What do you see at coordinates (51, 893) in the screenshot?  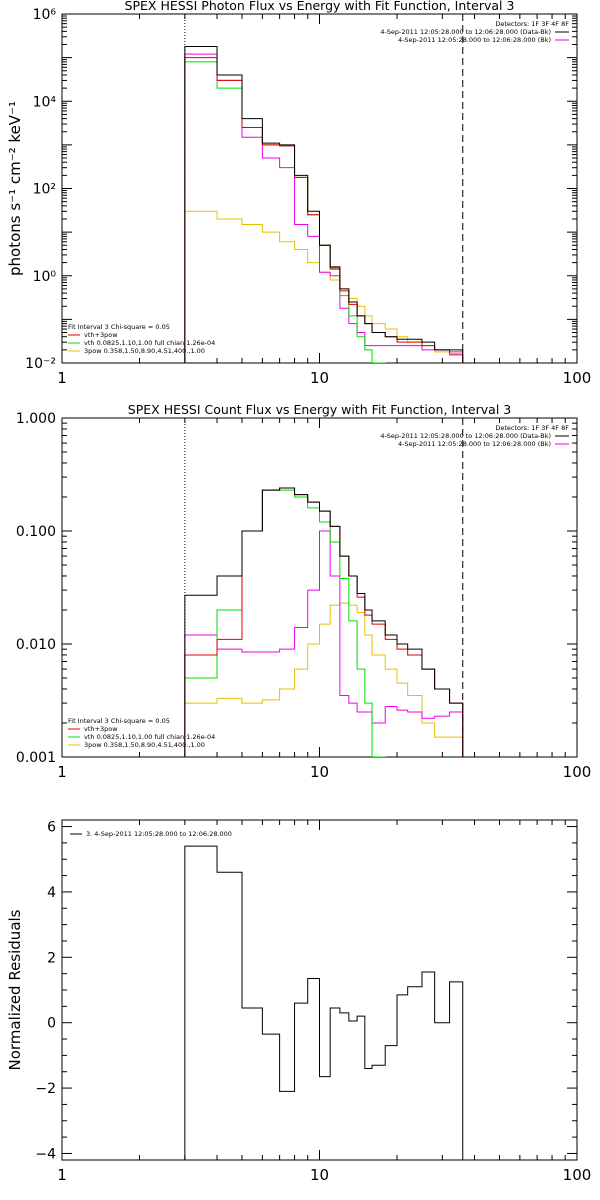 I see `y-tick-label: 4` at bounding box center [51, 893].